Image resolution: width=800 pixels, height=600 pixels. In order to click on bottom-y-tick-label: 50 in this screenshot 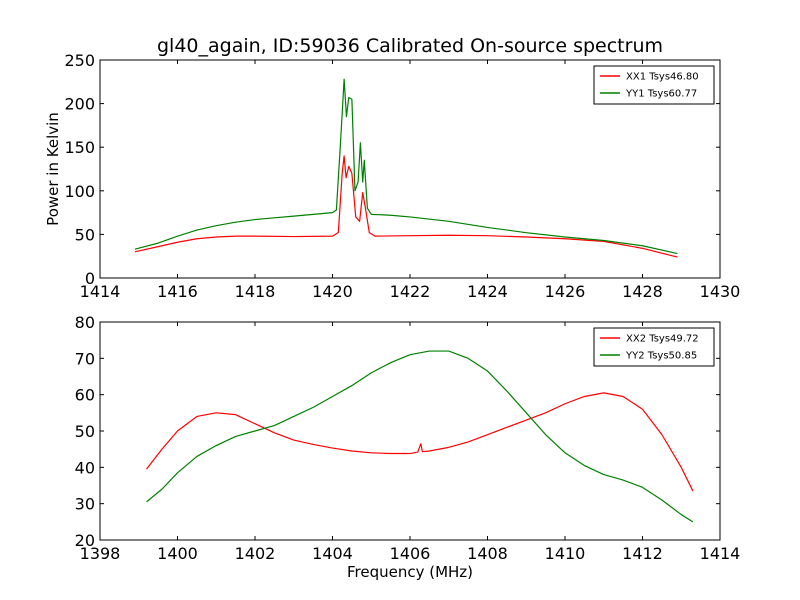, I will do `click(85, 431)`.